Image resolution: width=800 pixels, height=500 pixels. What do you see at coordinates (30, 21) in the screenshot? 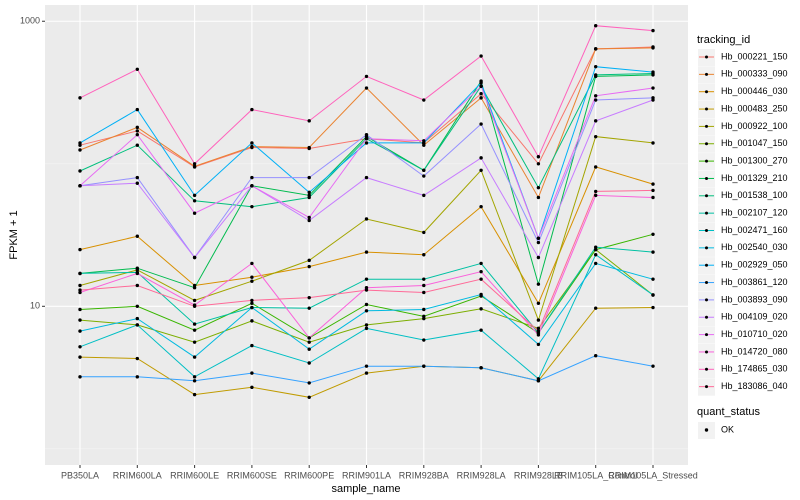
I see `y-tick-label: 1000` at bounding box center [30, 21].